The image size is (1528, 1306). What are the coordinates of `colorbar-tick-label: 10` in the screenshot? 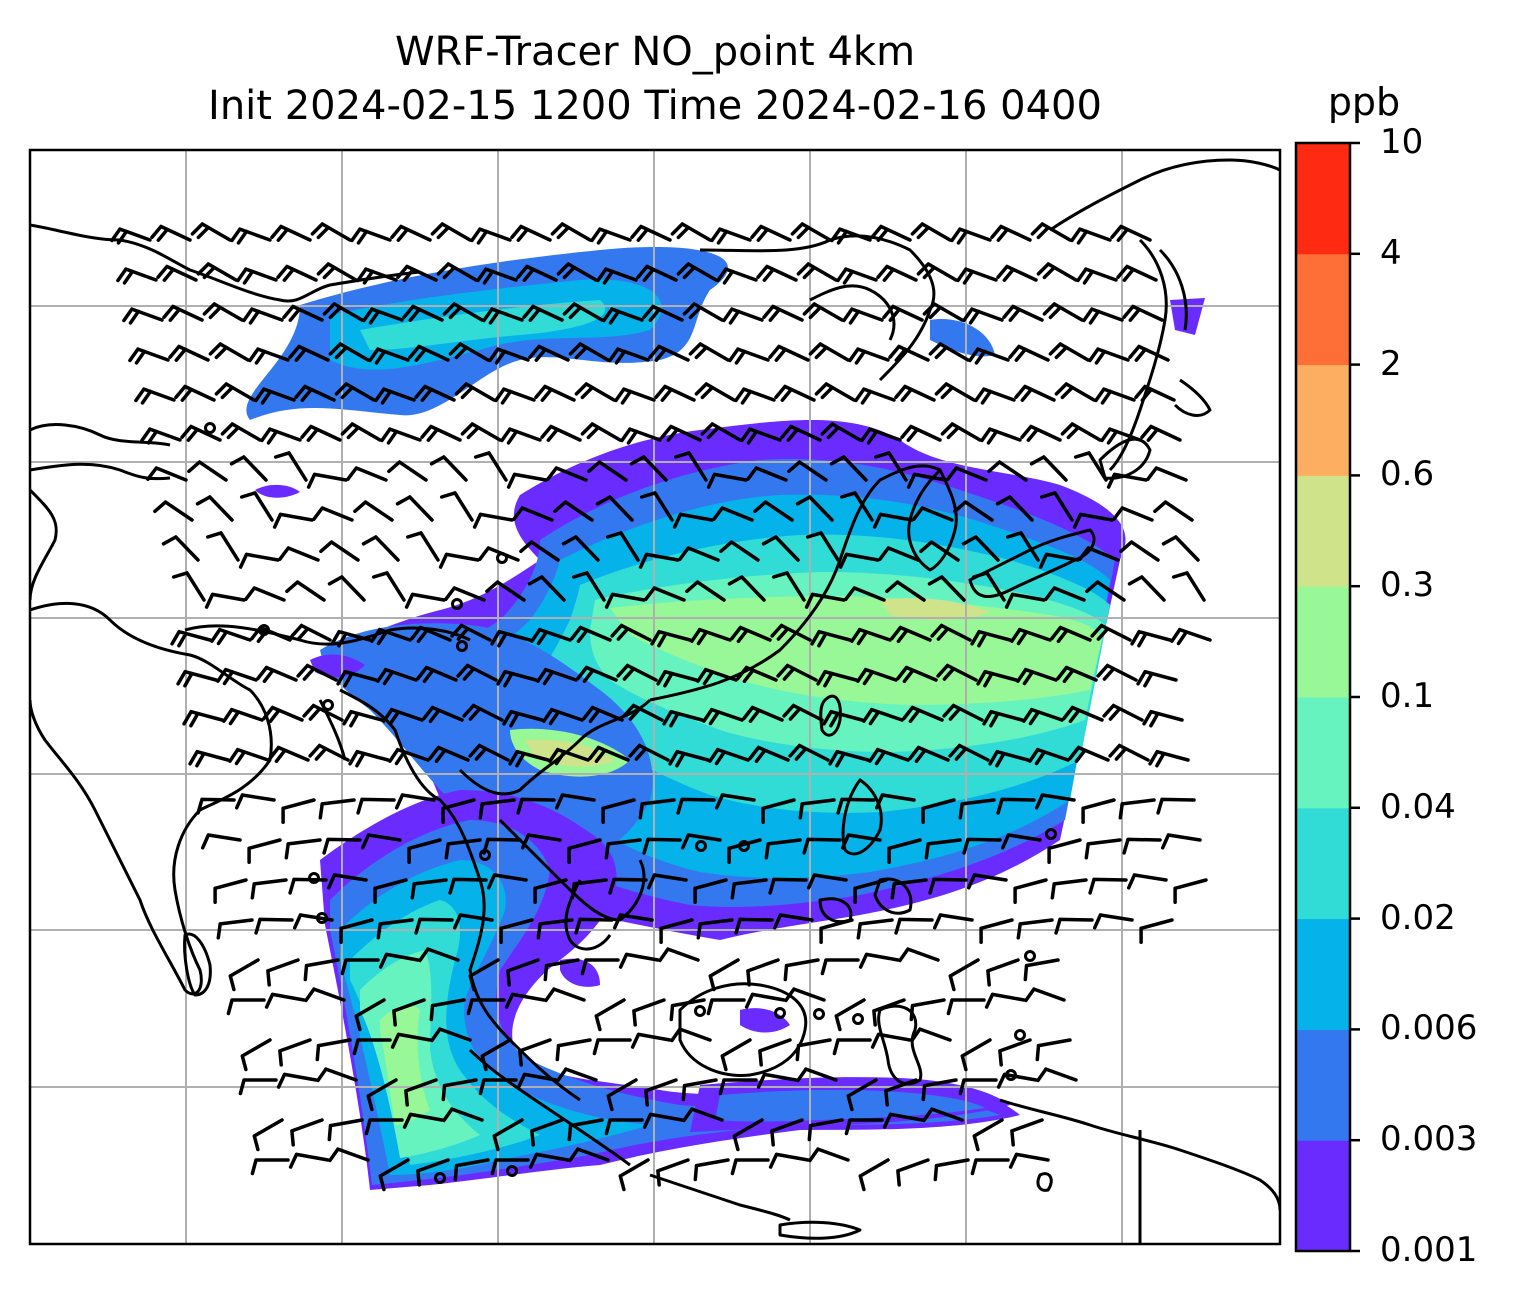 It's located at (1402, 142).